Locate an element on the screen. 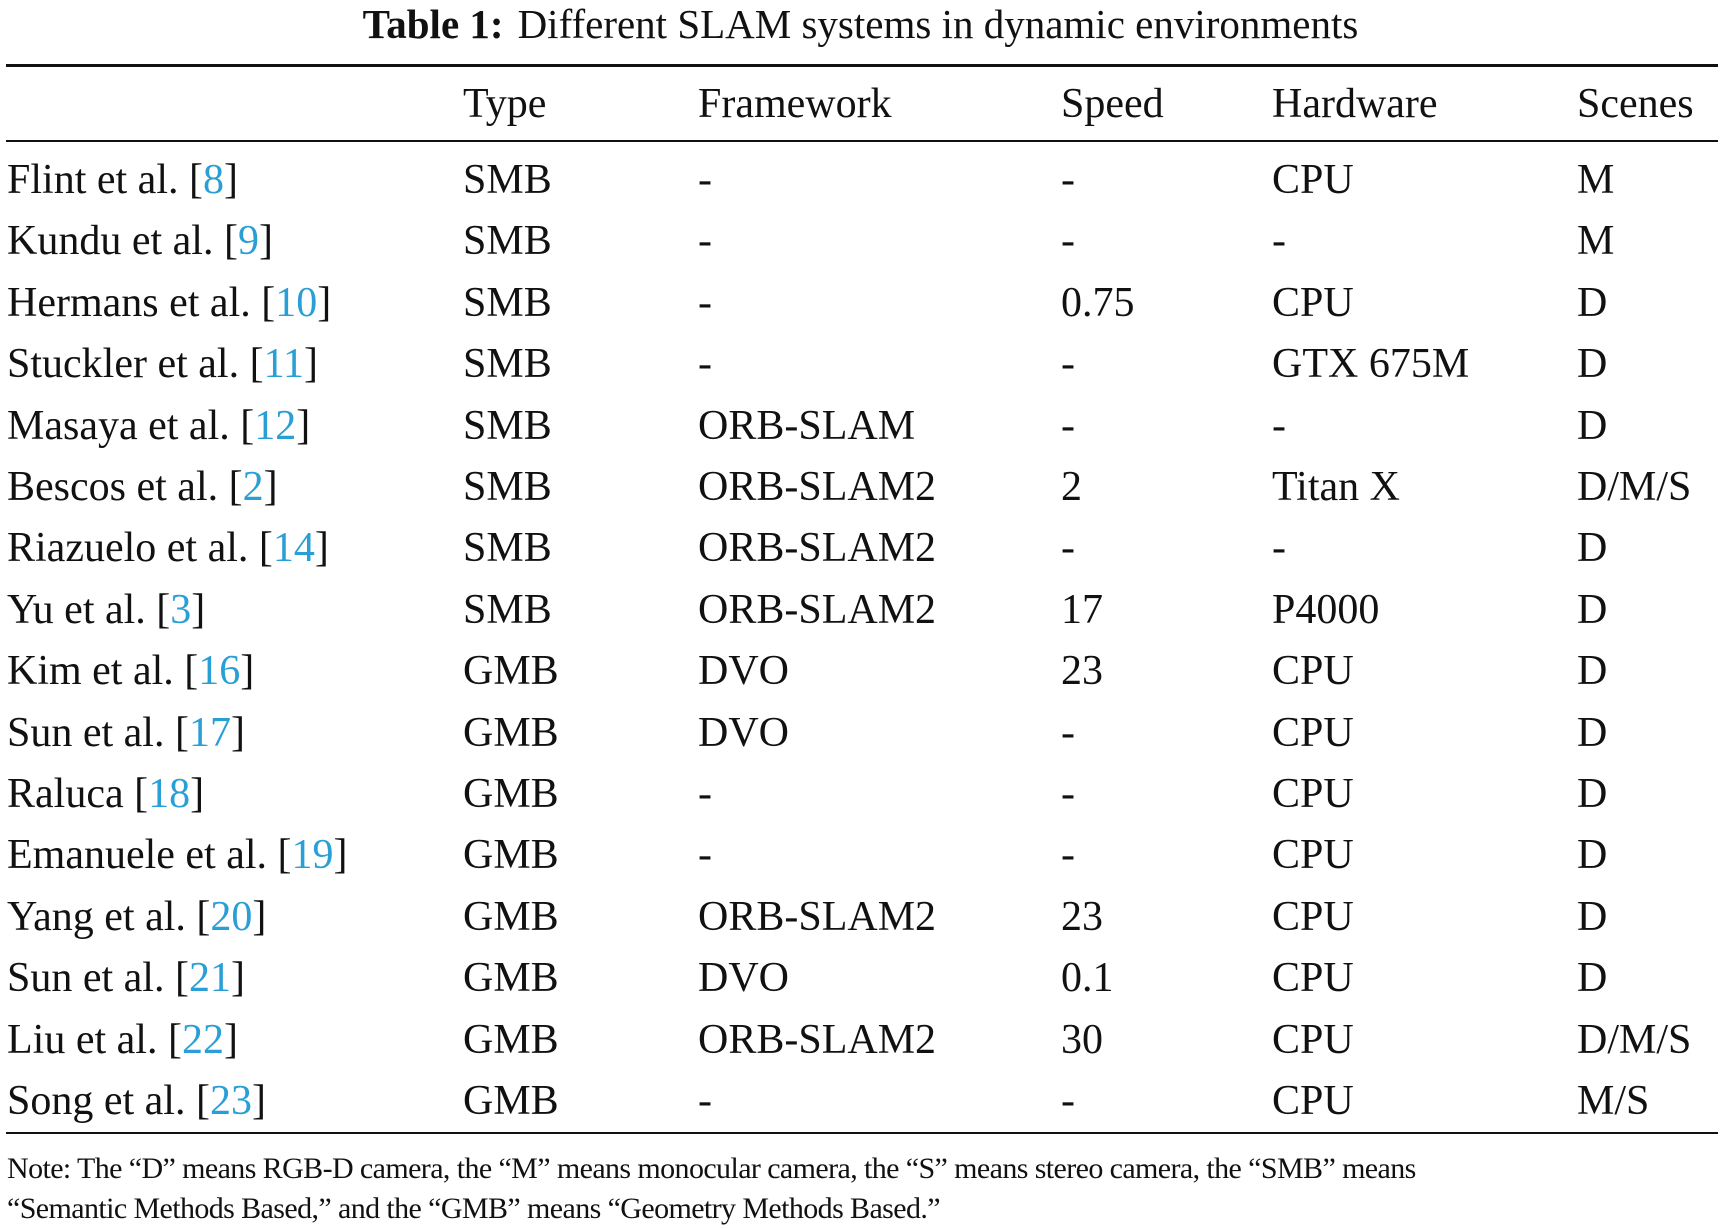  table-header: Type Framework Speed Hardware Scenes is located at coordinates (860, 104).